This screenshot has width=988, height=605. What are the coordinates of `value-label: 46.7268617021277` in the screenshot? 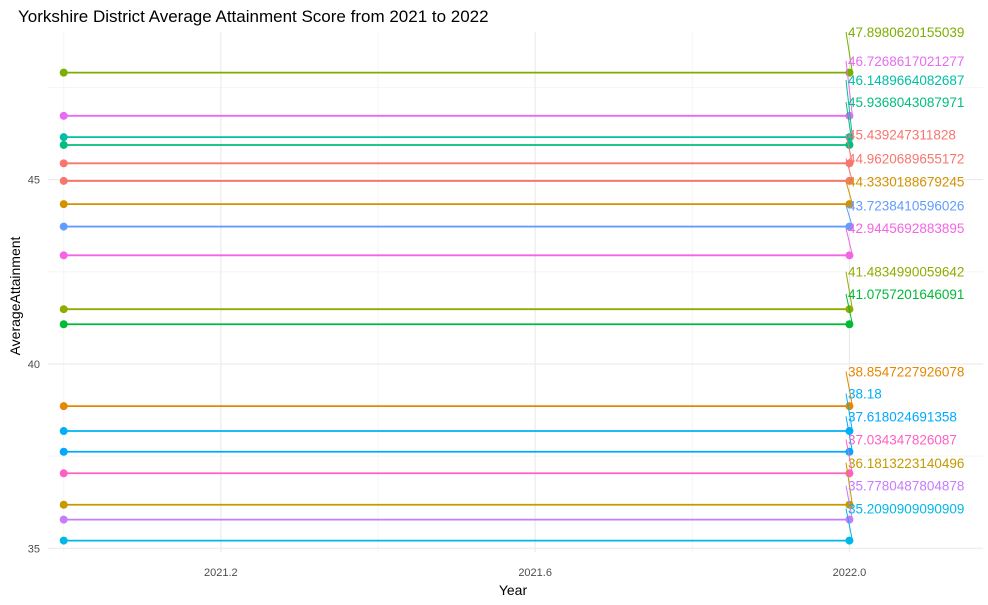 It's located at (906, 61).